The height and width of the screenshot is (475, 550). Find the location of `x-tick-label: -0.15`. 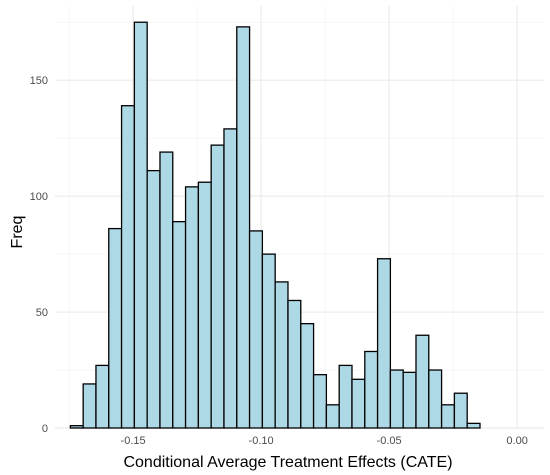

x-tick-label: -0.15 is located at coordinates (133, 441).